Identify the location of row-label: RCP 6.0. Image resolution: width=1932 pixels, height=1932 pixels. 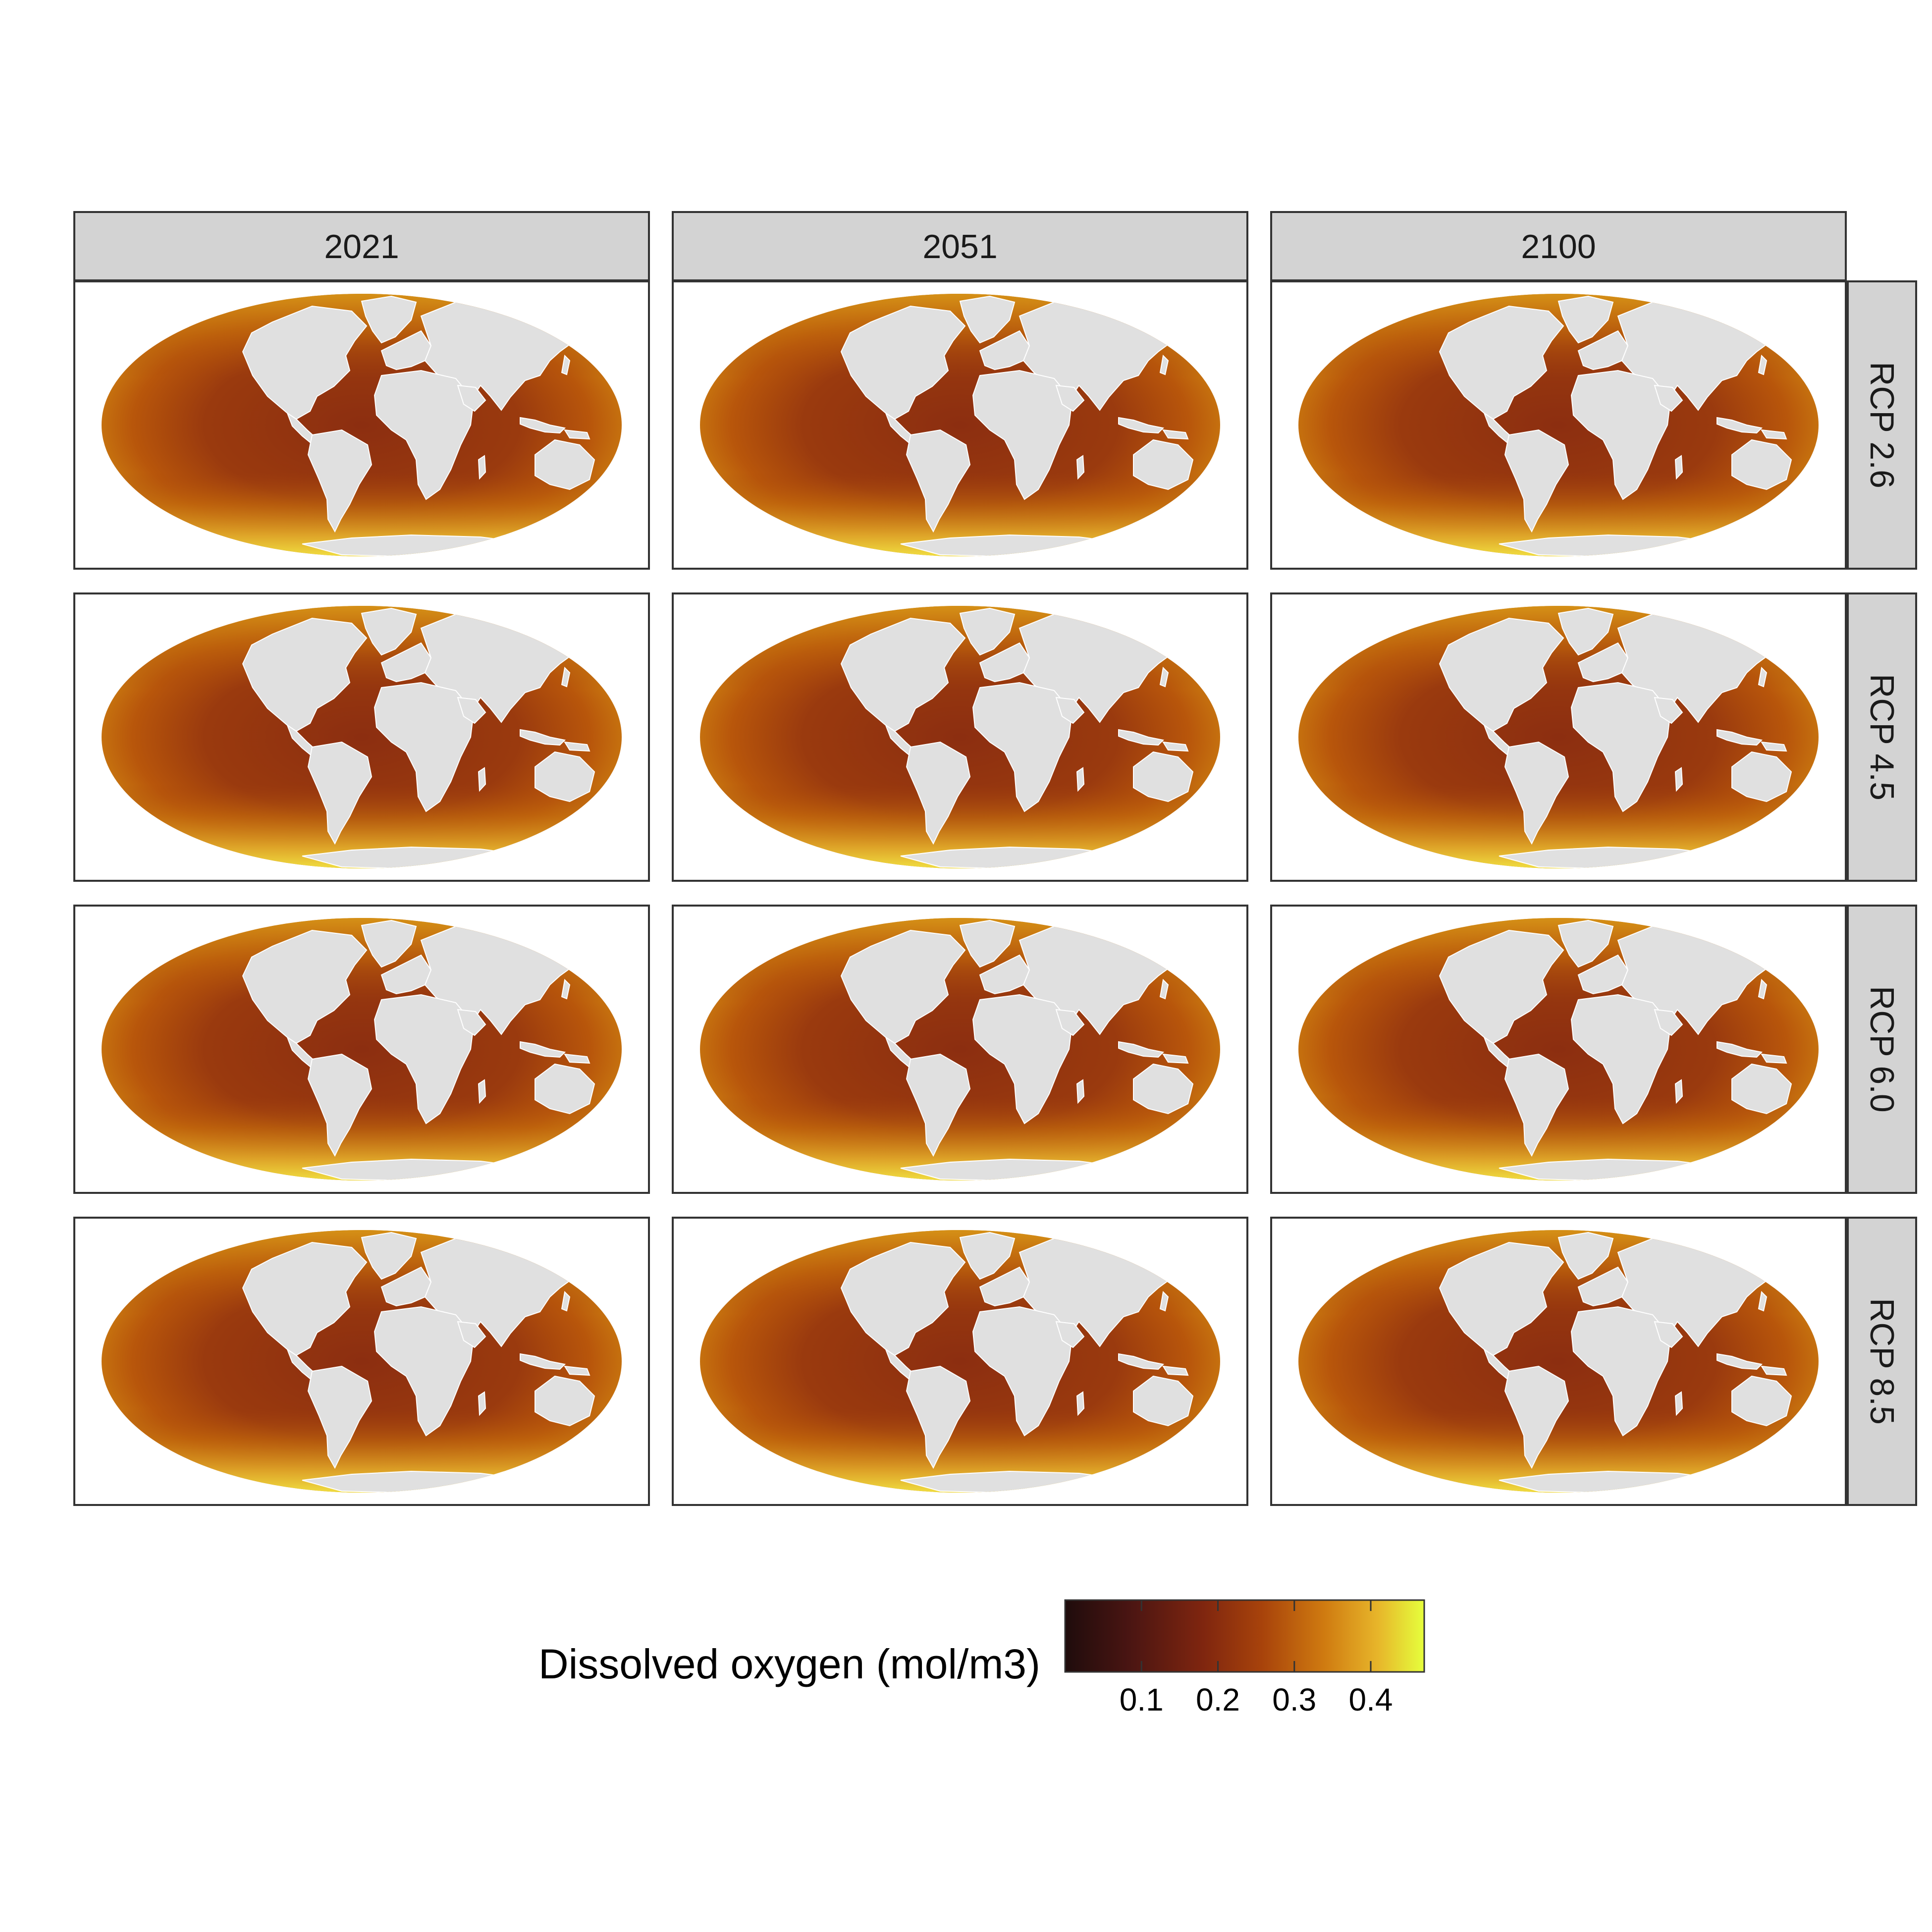
(1882, 1050).